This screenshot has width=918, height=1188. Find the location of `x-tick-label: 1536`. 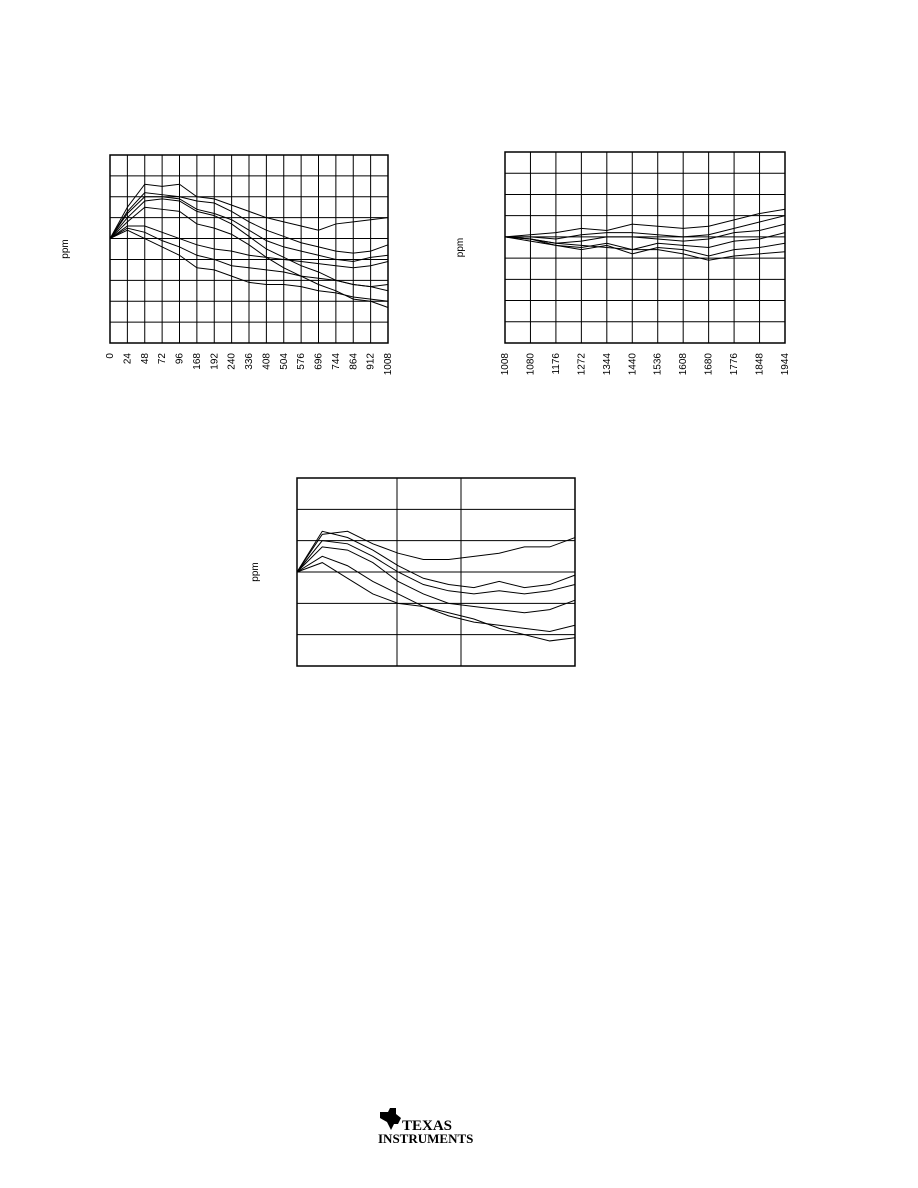

x-tick-label: 1536 is located at coordinates (658, 364).